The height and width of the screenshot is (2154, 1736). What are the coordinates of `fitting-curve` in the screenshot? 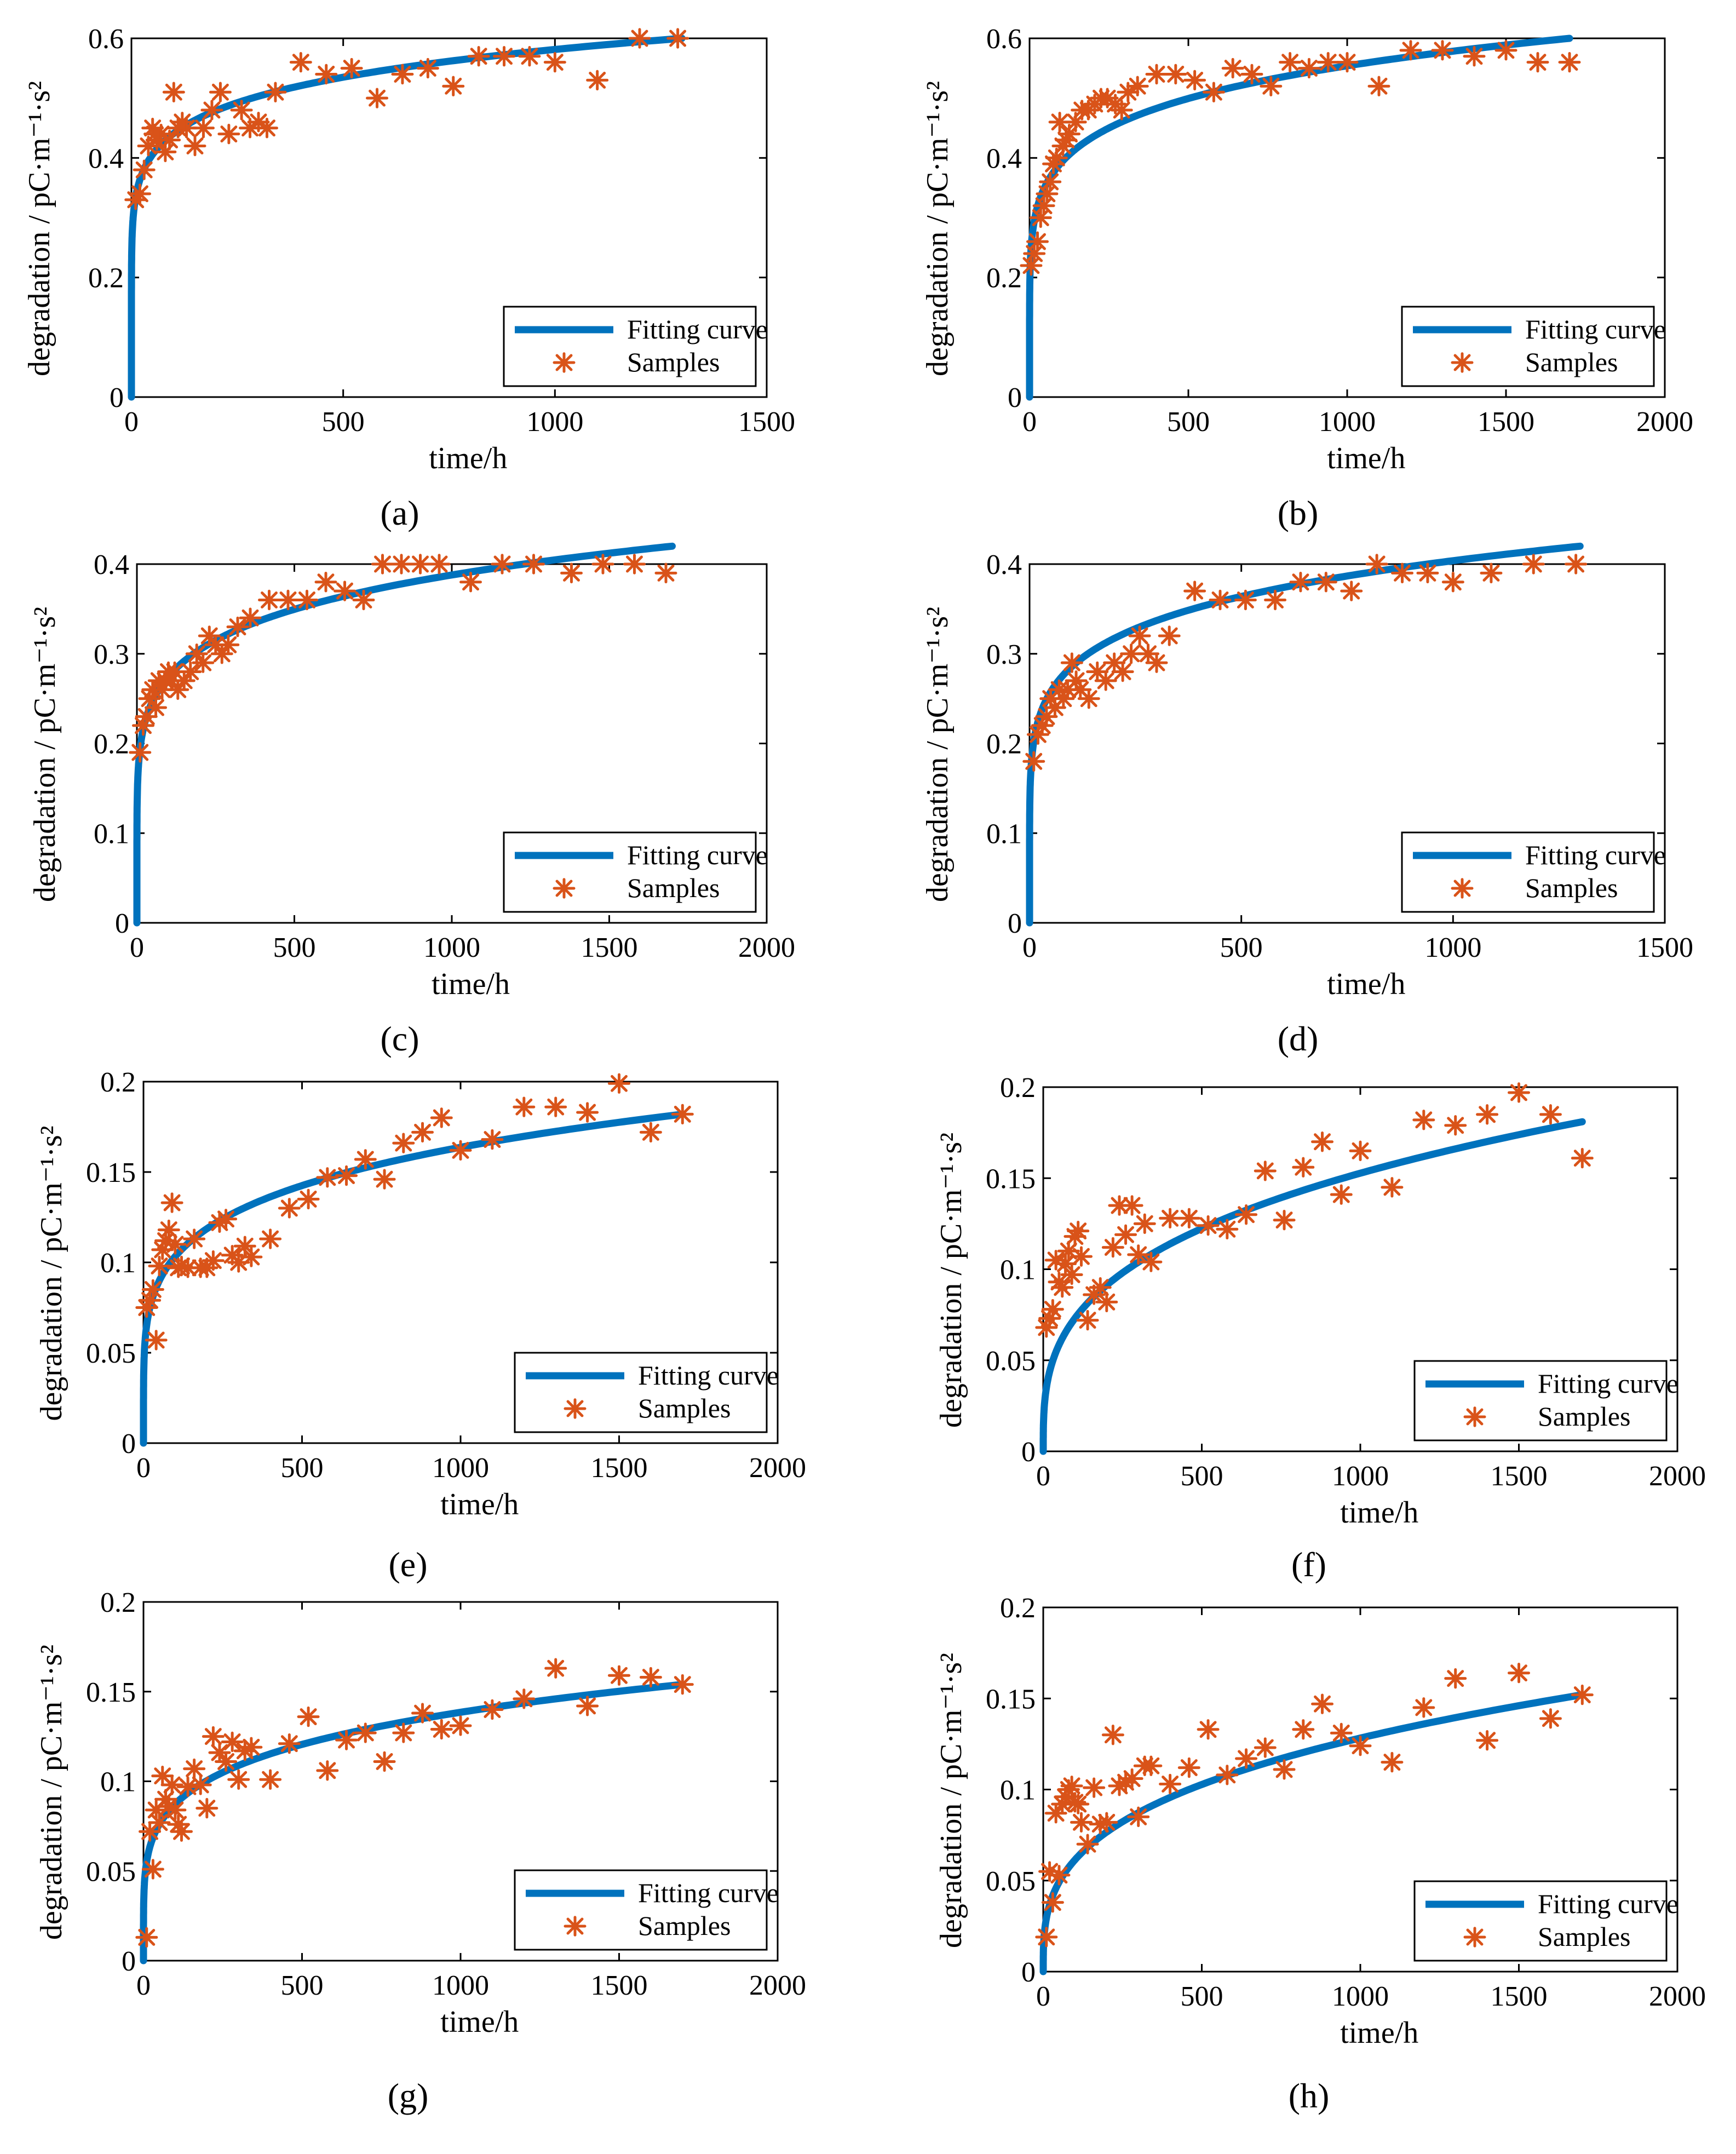 It's located at (407, 218).